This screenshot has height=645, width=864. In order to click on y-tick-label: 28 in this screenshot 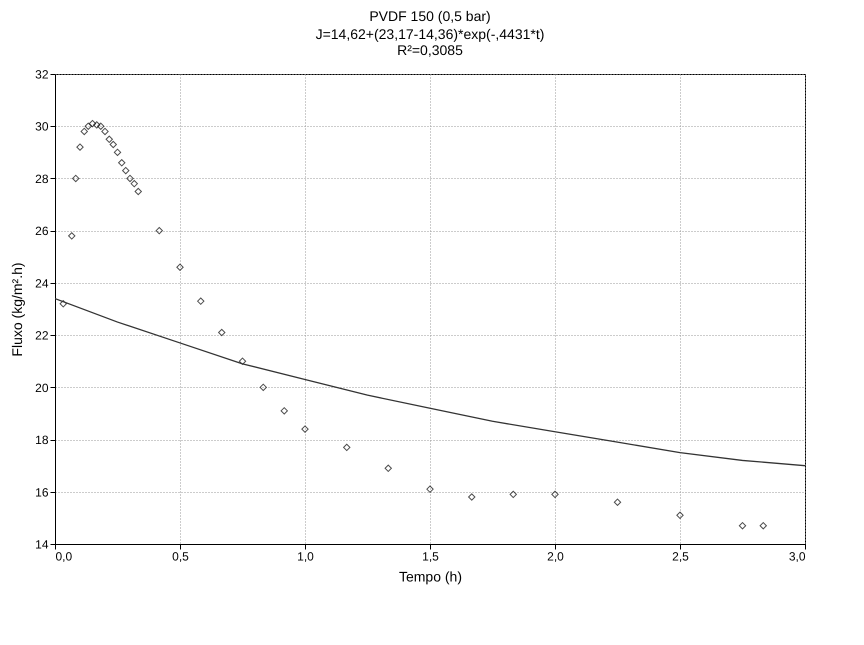, I will do `click(42, 179)`.